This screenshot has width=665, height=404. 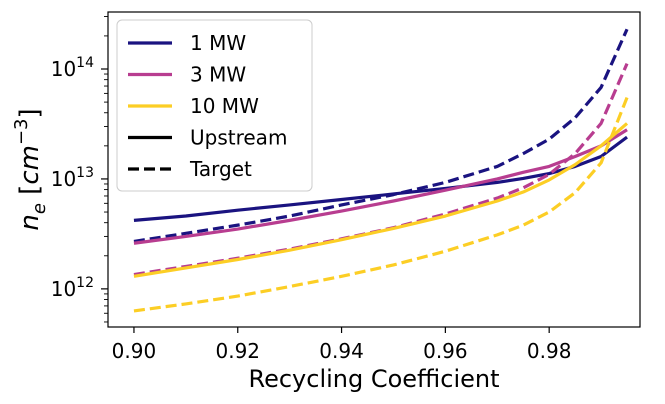 What do you see at coordinates (238, 138) in the screenshot?
I see `legend-label: Upstream` at bounding box center [238, 138].